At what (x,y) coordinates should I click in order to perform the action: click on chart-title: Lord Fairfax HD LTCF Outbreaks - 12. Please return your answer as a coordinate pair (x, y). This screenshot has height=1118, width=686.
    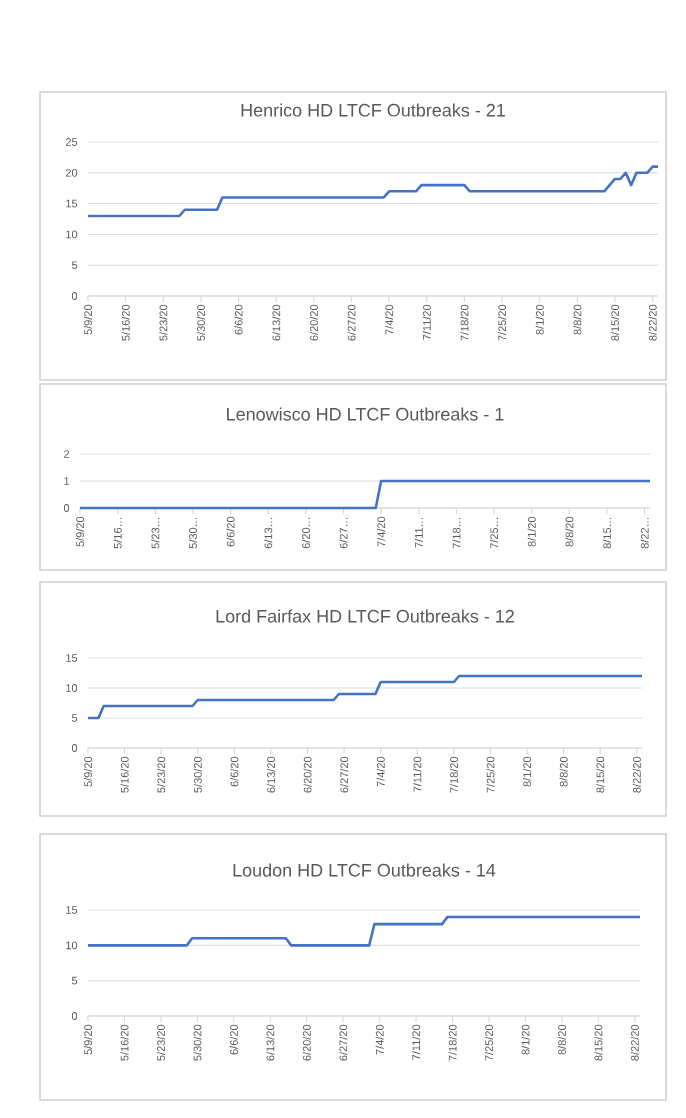
    Looking at the image, I should click on (365, 616).